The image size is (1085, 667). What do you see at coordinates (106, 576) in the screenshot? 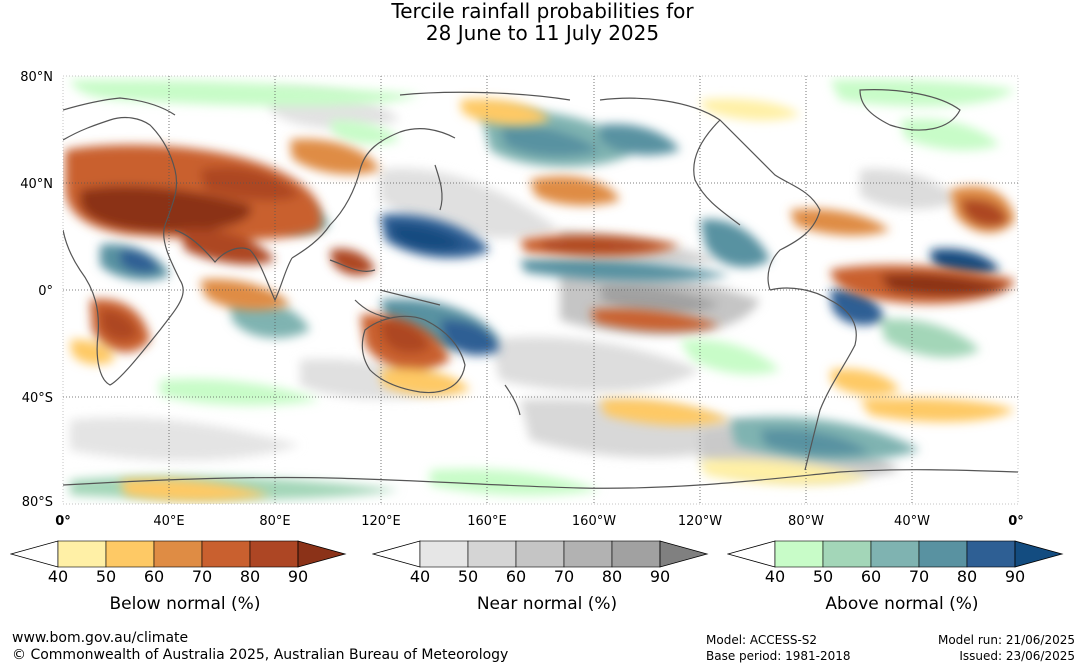
I see `below-tick-label: 50` at bounding box center [106, 576].